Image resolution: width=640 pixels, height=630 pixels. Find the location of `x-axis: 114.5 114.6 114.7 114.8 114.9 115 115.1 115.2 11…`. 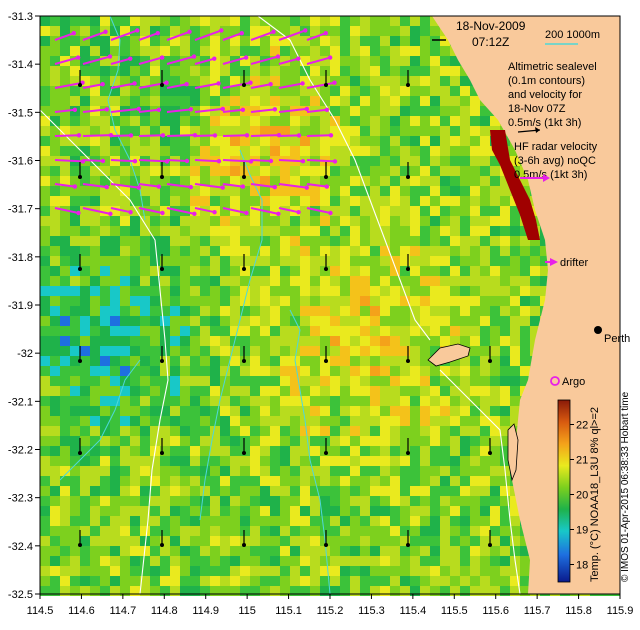

x-axis: 114.5 114.6 114.7 114.8 114.9 115 115.1 115.2 11… is located at coordinates (330, 605).